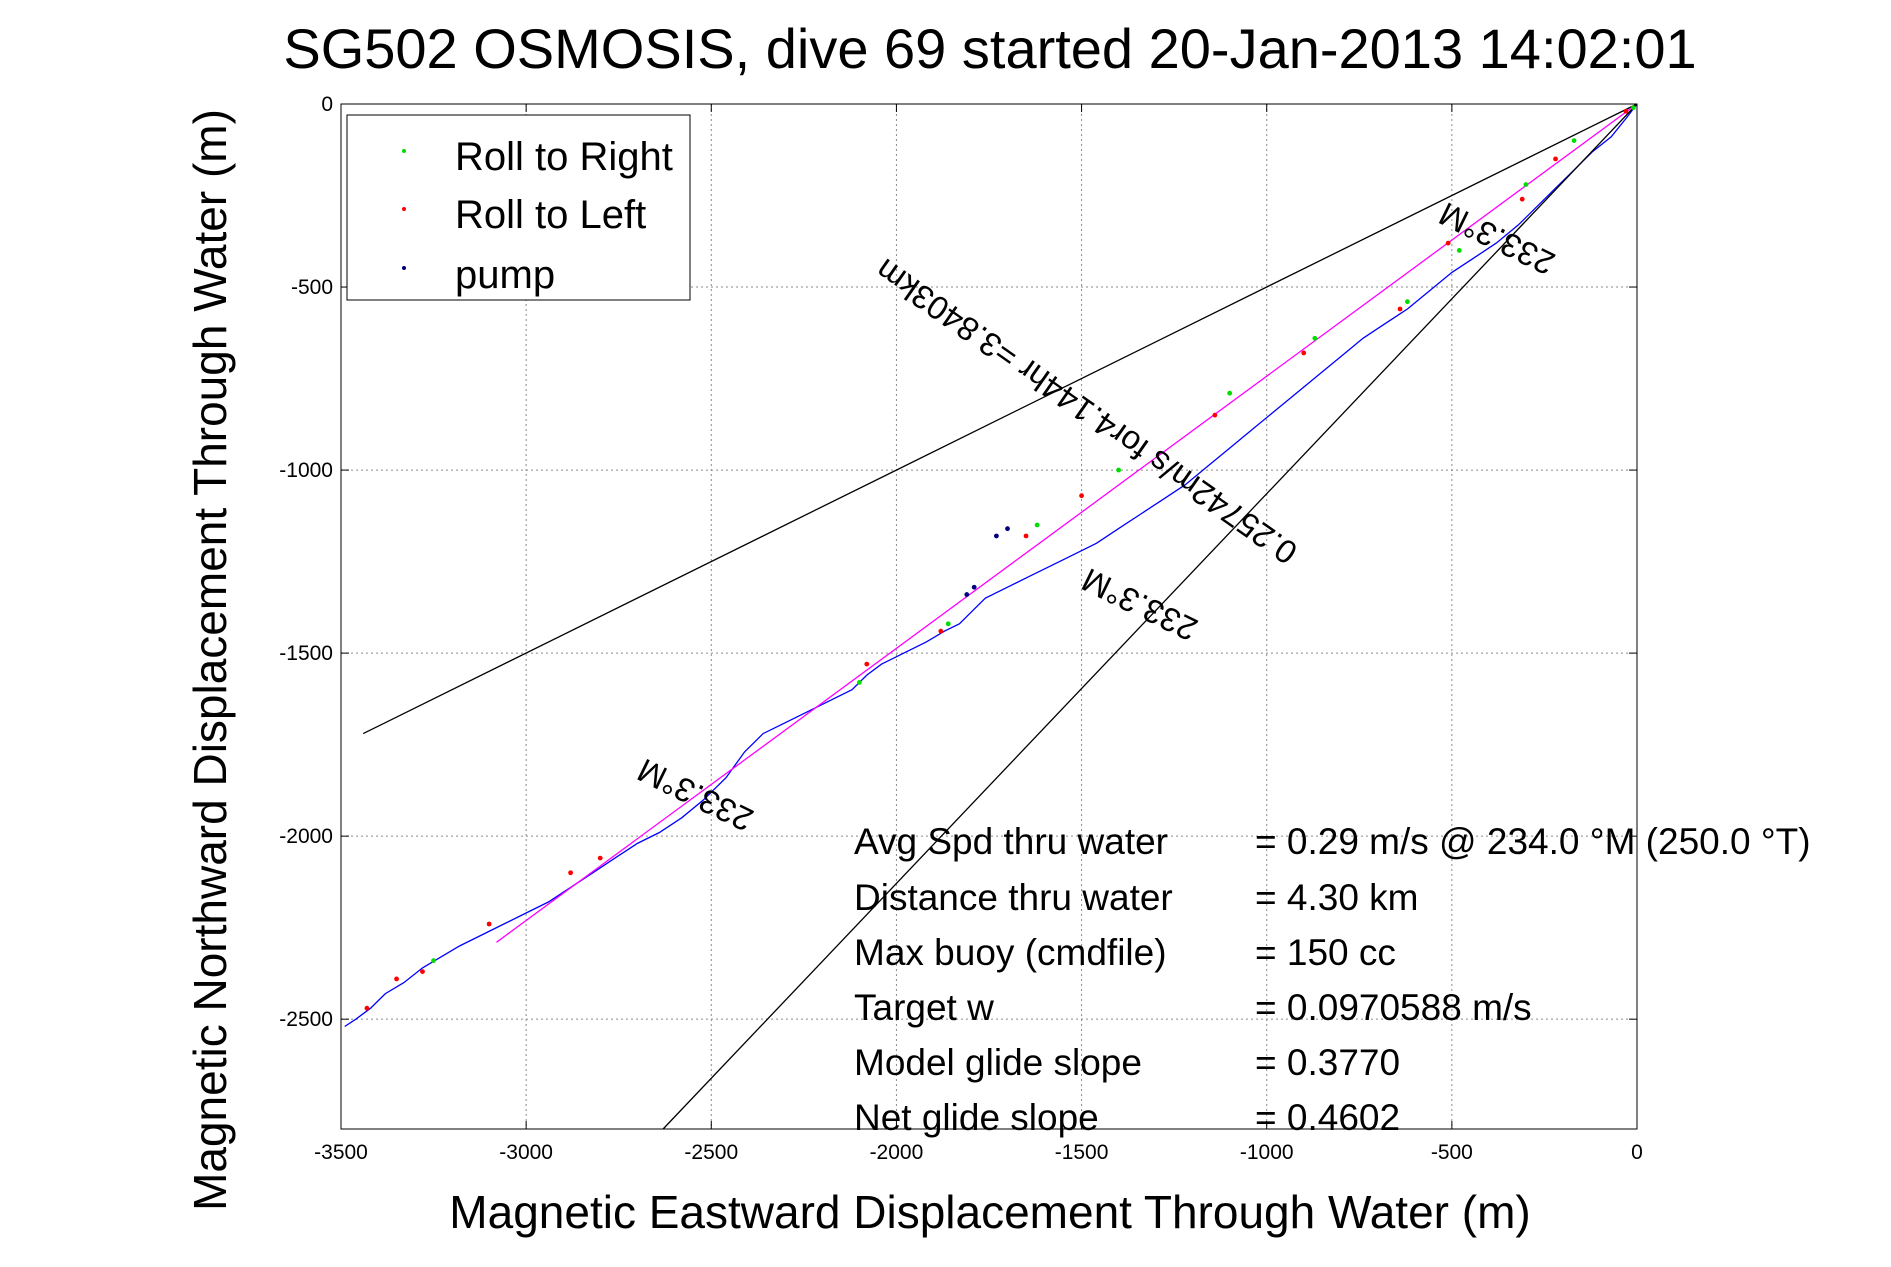  I want to click on legend-label-pump: pump, so click(505, 275).